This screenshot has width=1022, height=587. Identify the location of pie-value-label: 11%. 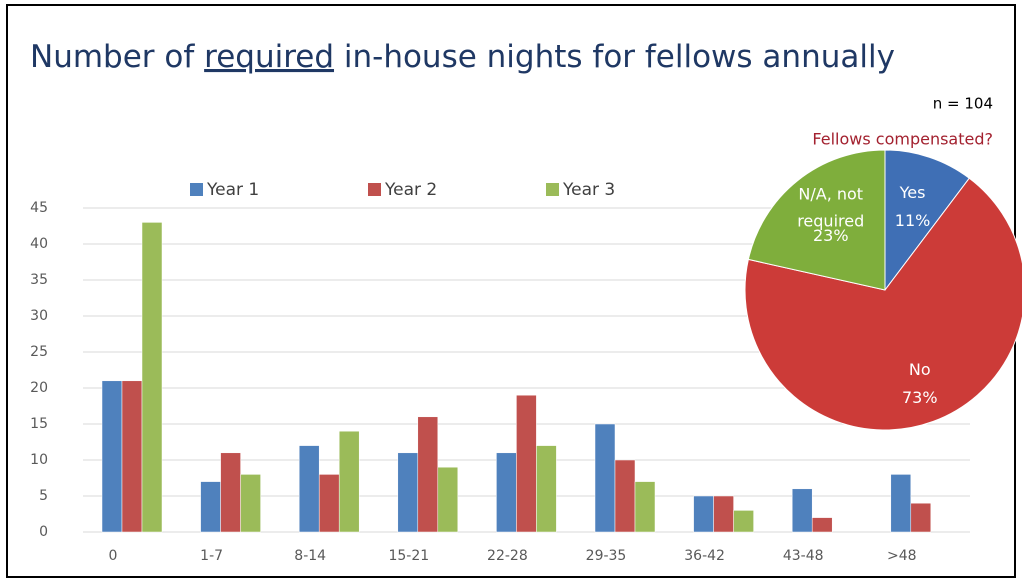
(913, 220).